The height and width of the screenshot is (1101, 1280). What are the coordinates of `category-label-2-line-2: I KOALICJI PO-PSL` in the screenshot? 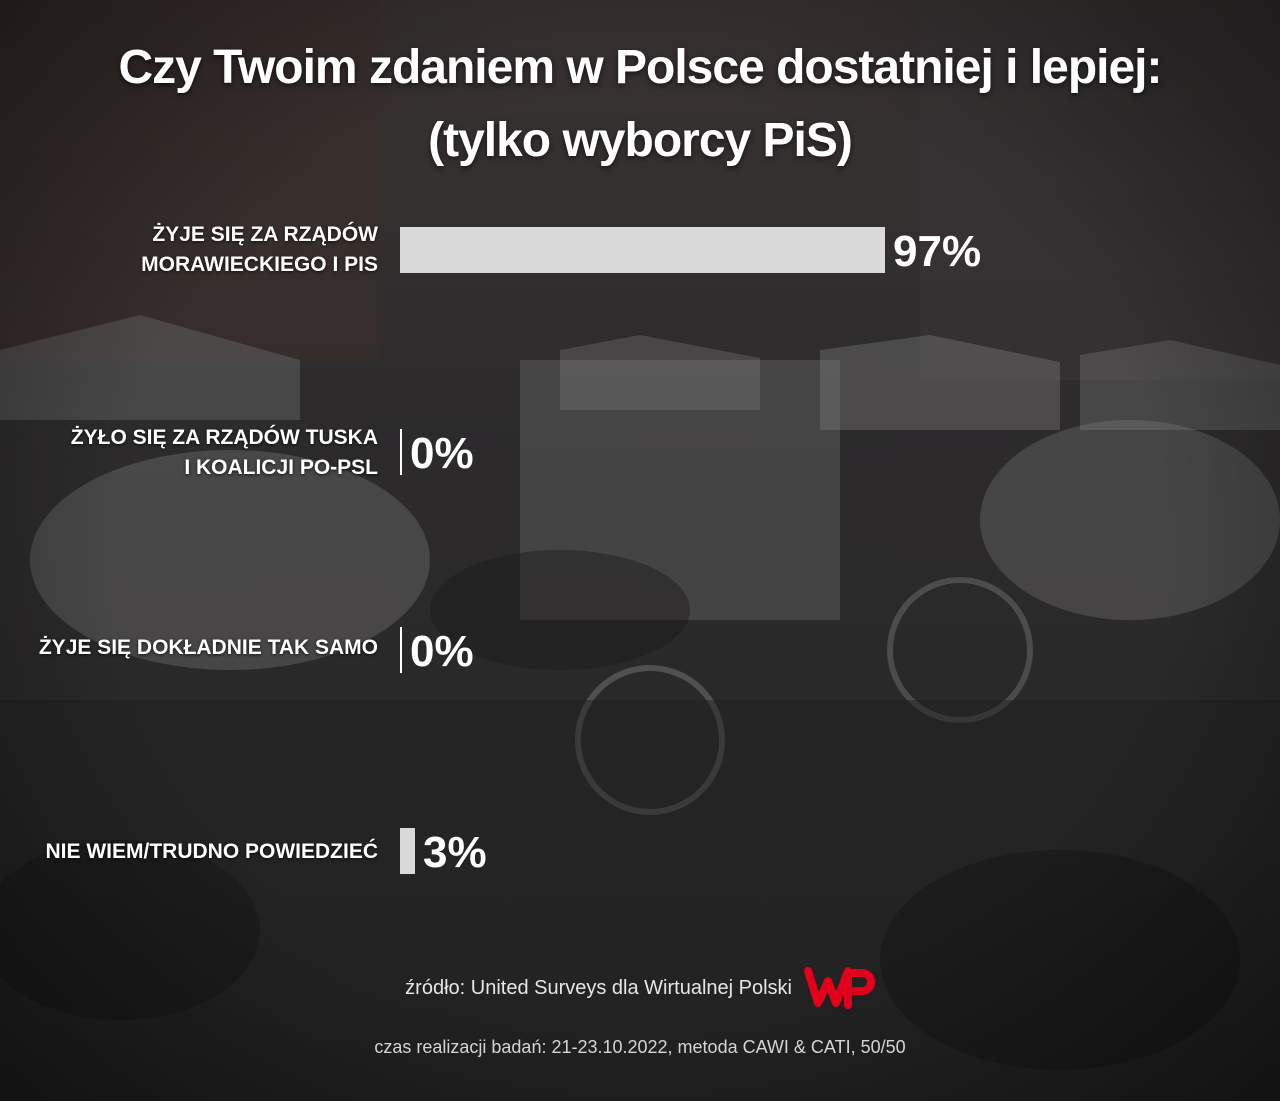 It's located at (281, 467).